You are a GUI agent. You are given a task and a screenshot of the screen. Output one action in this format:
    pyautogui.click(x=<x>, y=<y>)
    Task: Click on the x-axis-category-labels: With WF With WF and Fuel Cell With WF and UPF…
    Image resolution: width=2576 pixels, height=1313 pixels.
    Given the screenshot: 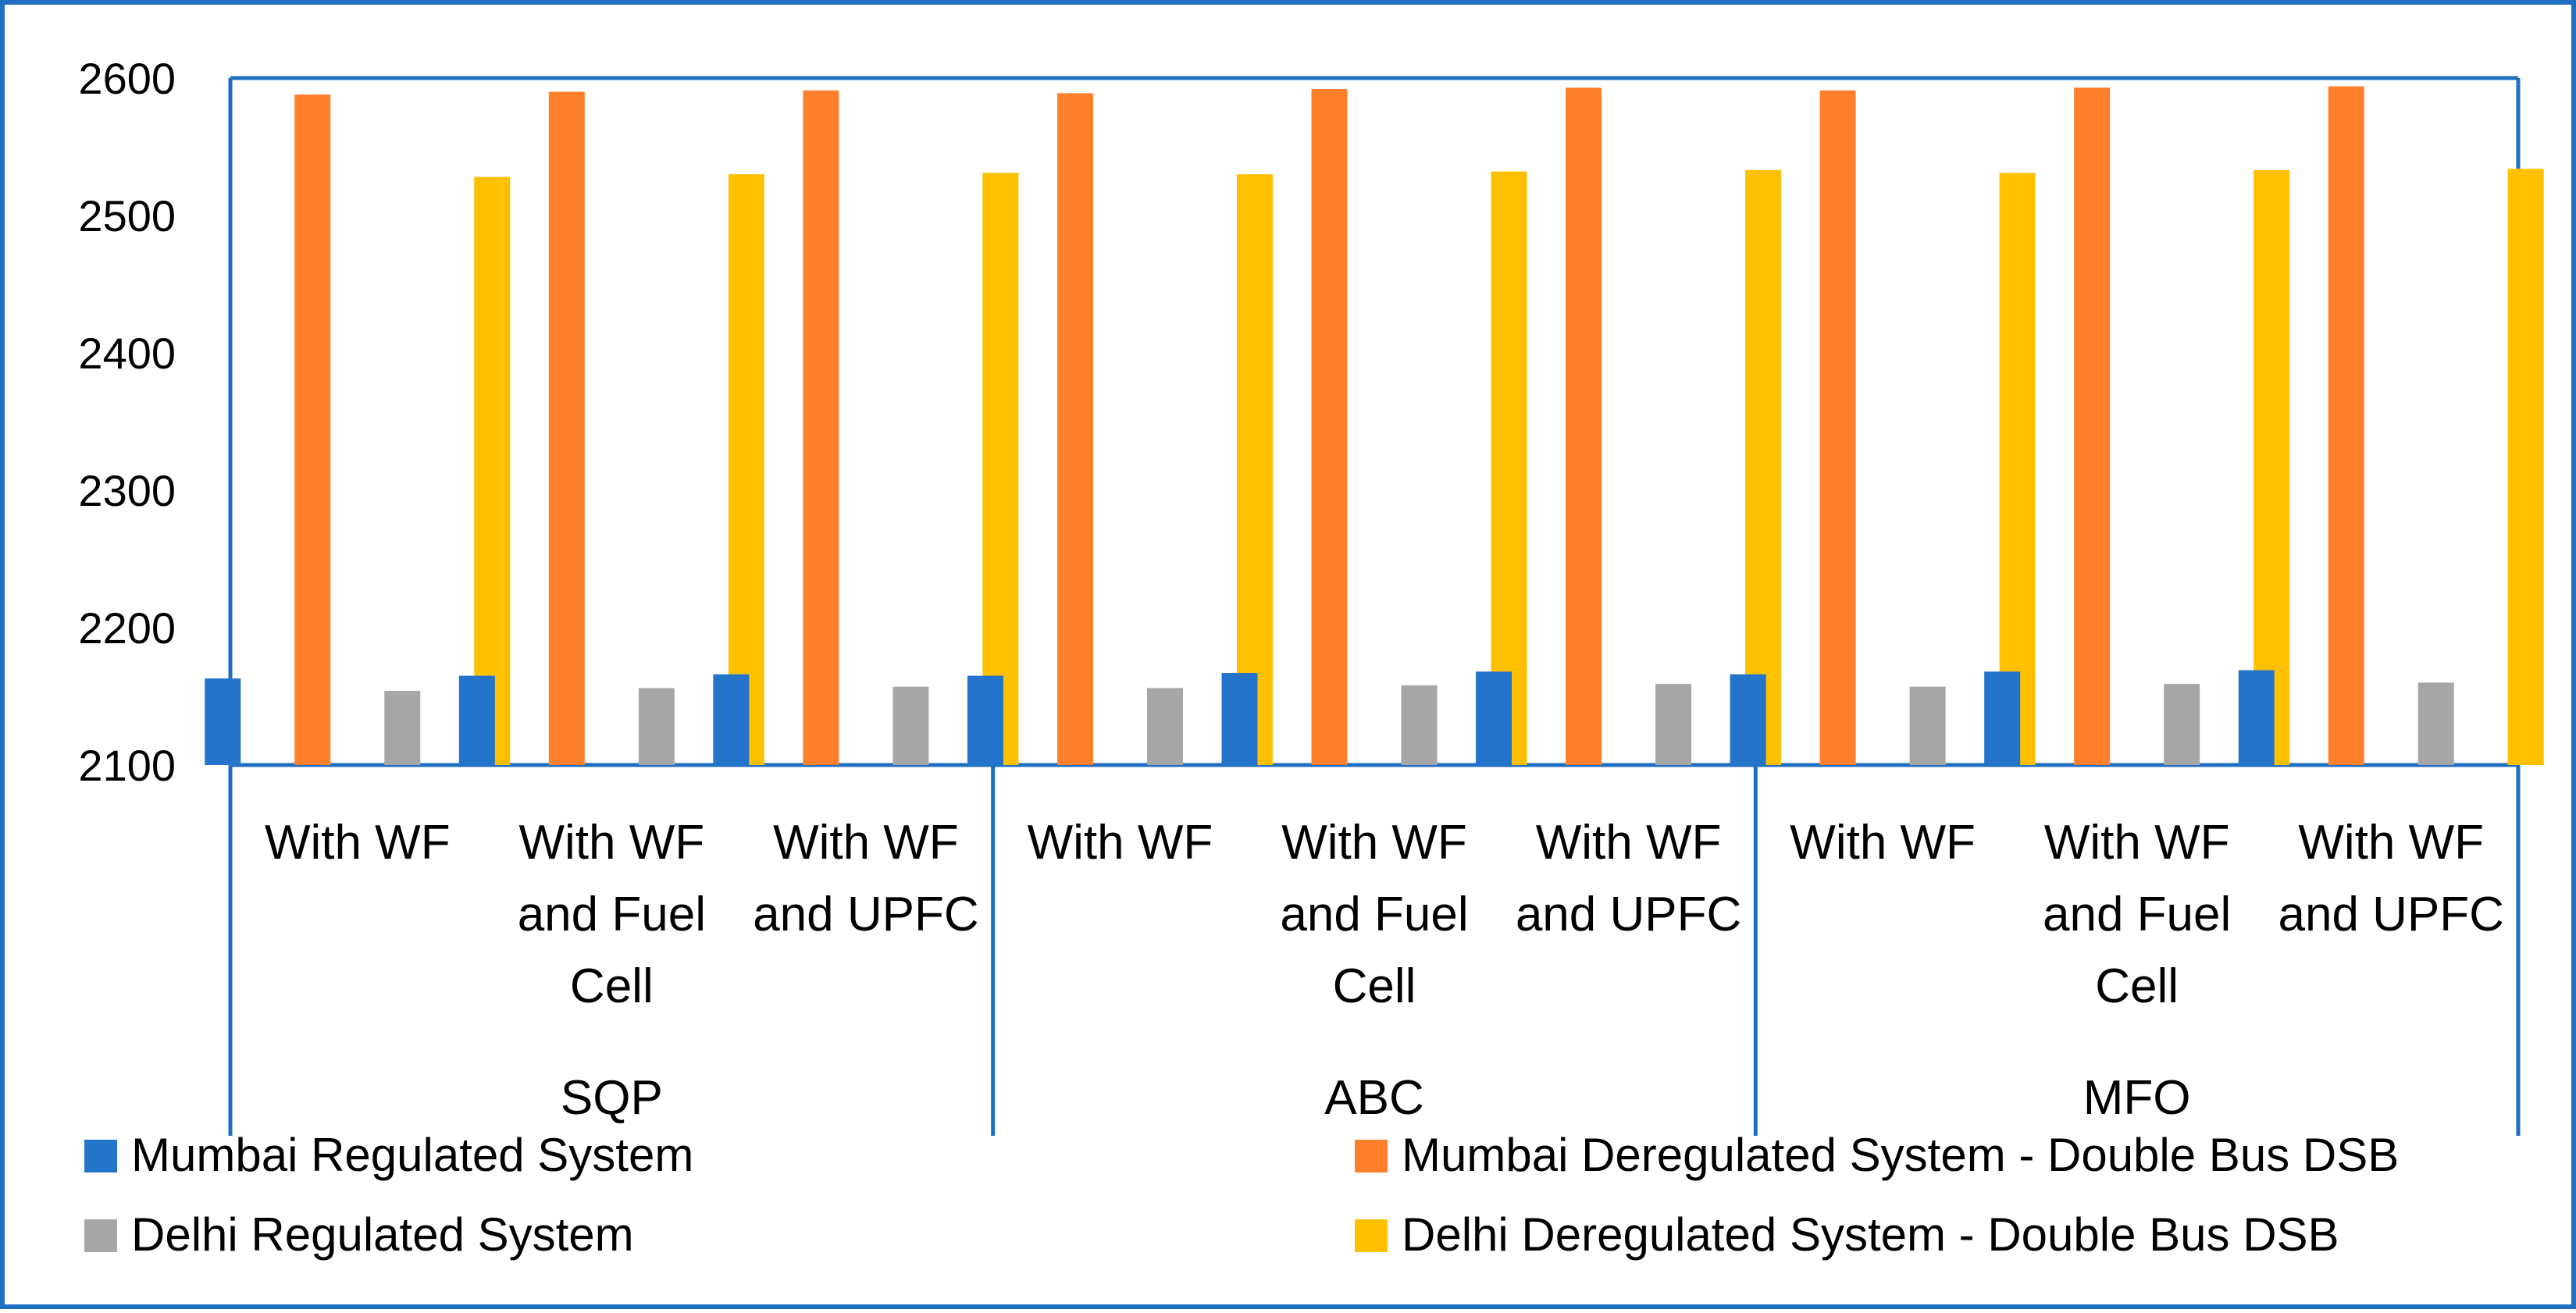 What is the action you would take?
    pyautogui.click(x=1385, y=915)
    